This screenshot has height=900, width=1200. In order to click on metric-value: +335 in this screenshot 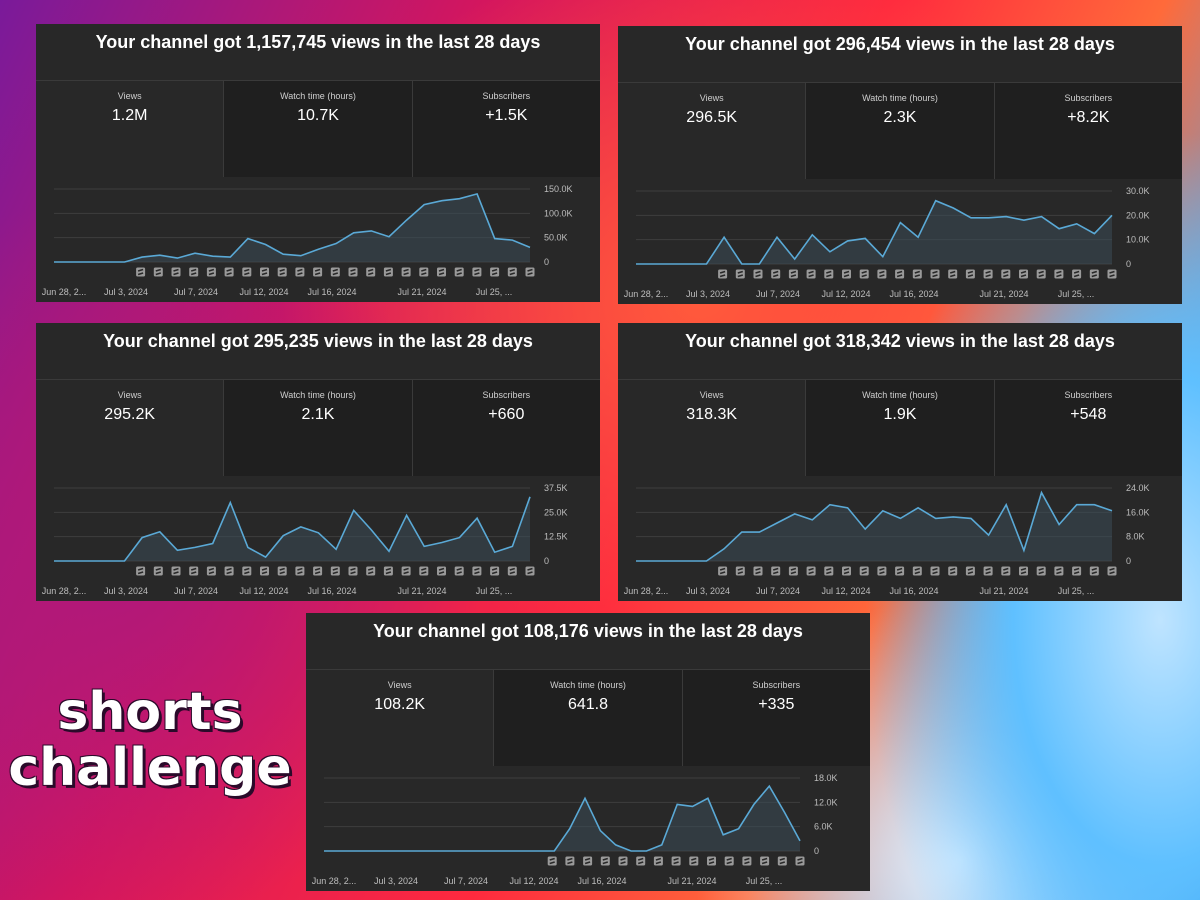, I will do `click(776, 704)`.